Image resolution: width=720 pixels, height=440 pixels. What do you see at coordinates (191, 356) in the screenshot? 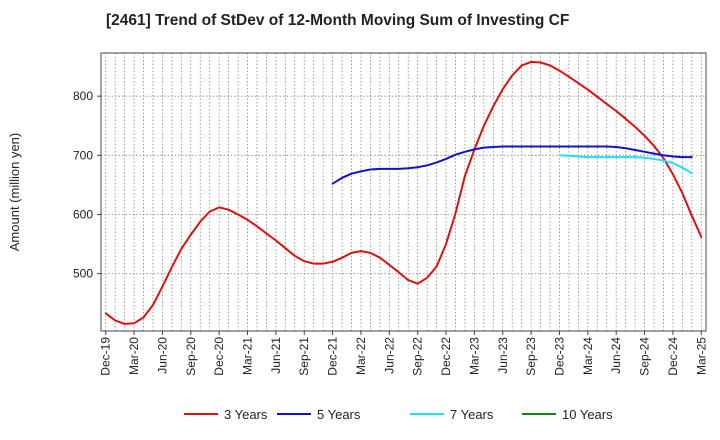
I see `x-tick-label: Sep-20` at bounding box center [191, 356].